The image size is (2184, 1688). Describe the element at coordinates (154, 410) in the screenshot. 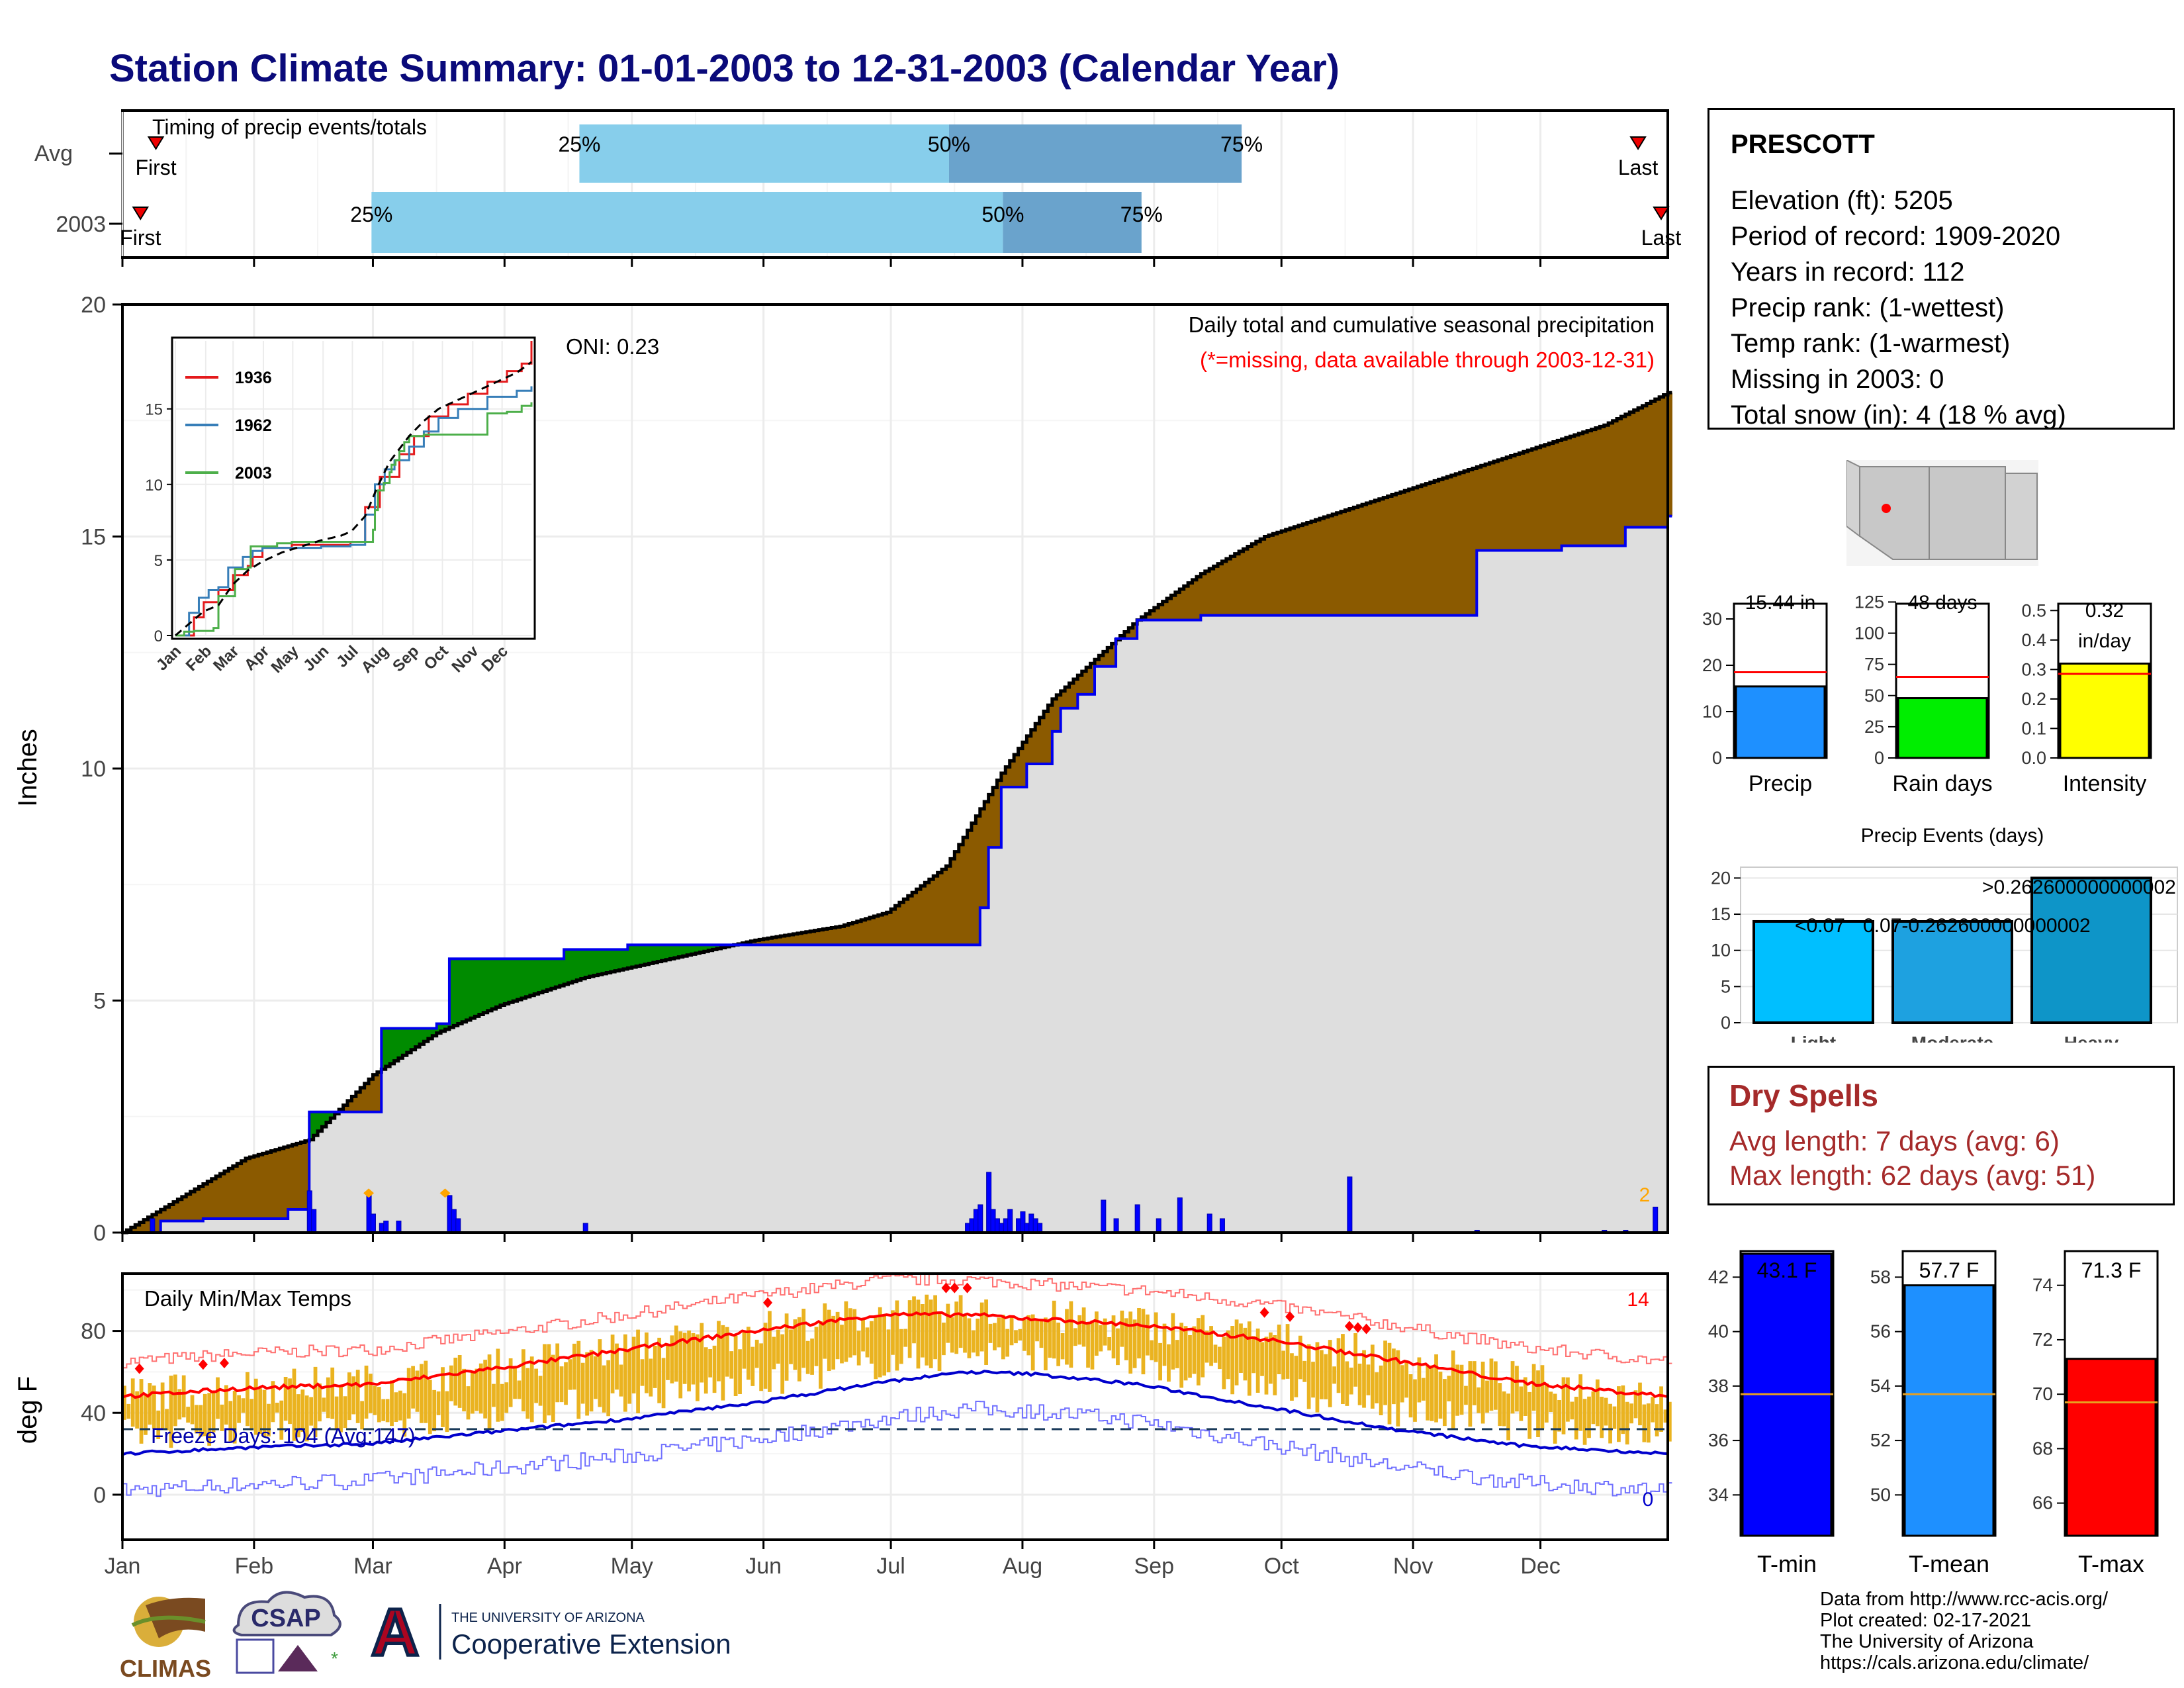

I see `inset-ytick-label: 15` at that location.